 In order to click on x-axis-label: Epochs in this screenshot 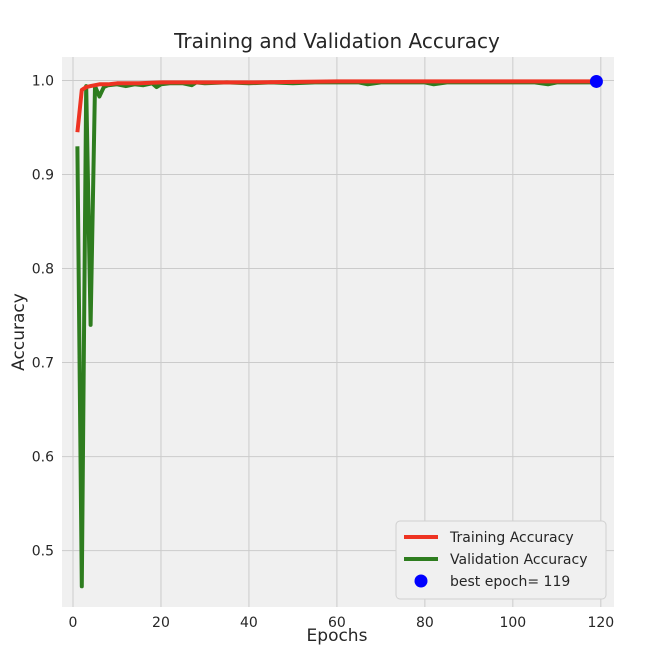, I will do `click(337, 636)`.